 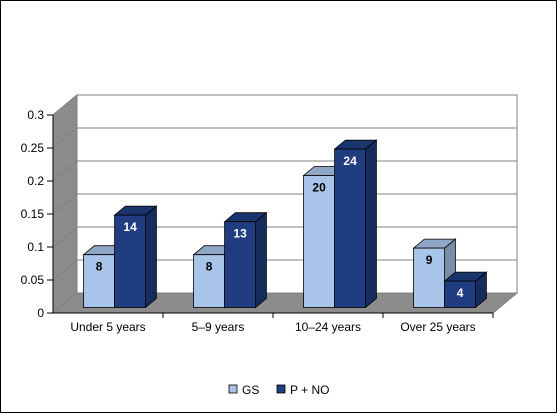 I want to click on data-label: 24, so click(x=350, y=161).